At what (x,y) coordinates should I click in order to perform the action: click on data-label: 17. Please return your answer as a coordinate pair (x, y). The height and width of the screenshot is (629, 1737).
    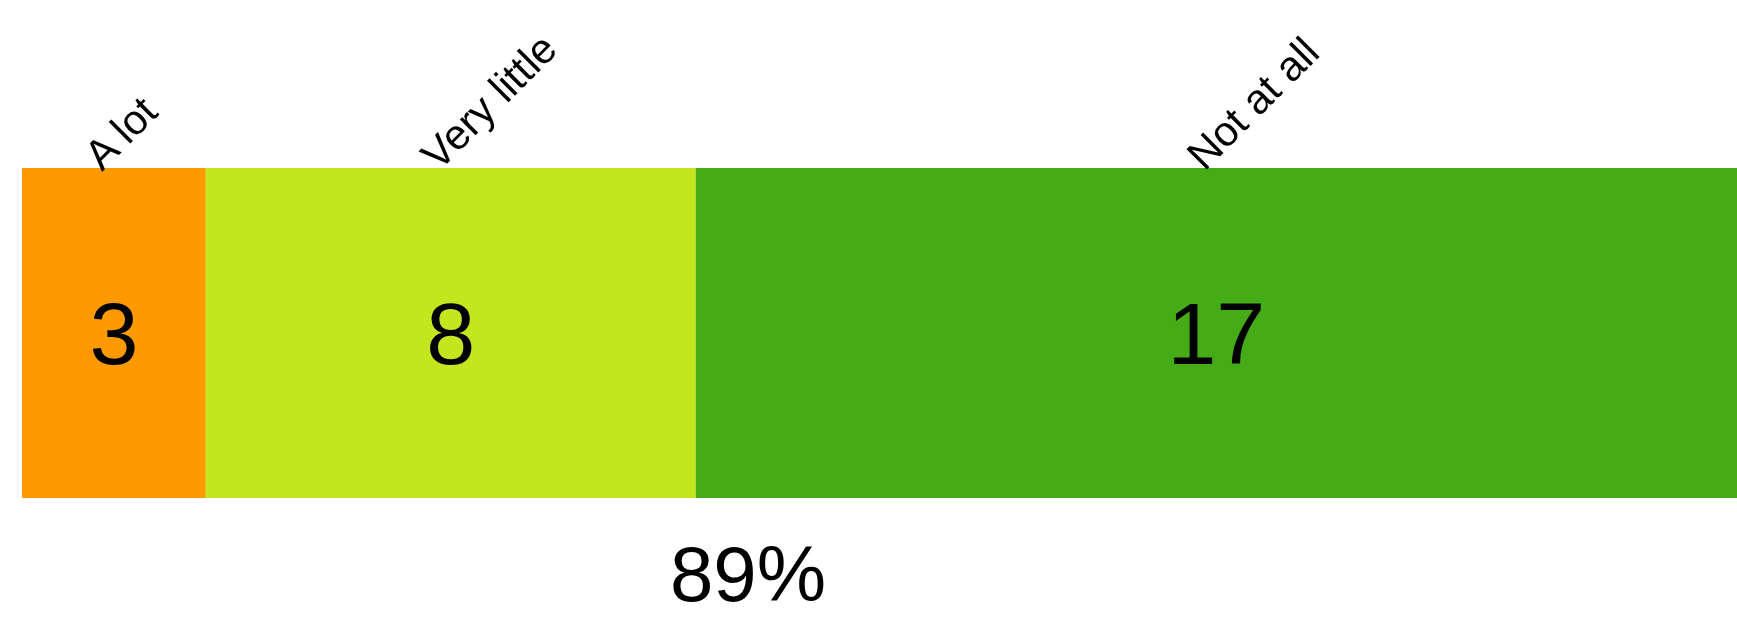
    Looking at the image, I should click on (1216, 334).